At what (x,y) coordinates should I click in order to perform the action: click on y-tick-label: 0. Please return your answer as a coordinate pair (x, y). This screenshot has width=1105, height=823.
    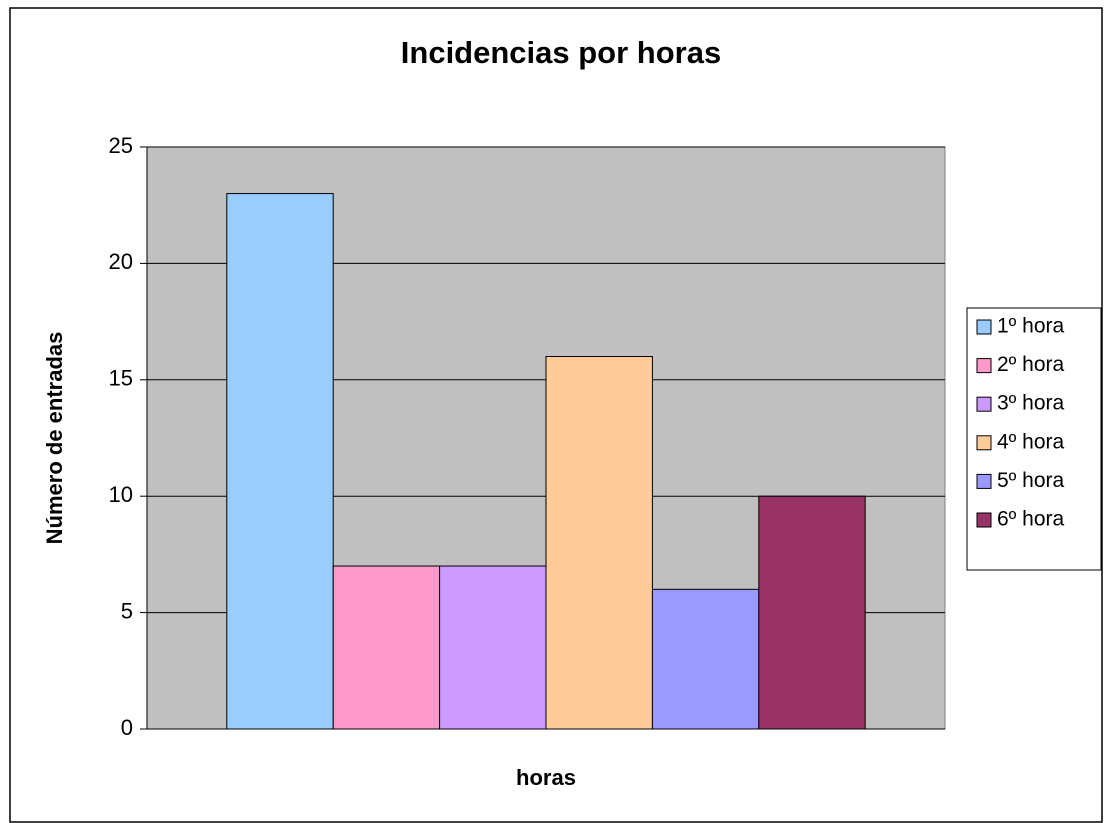
    Looking at the image, I should click on (127, 727).